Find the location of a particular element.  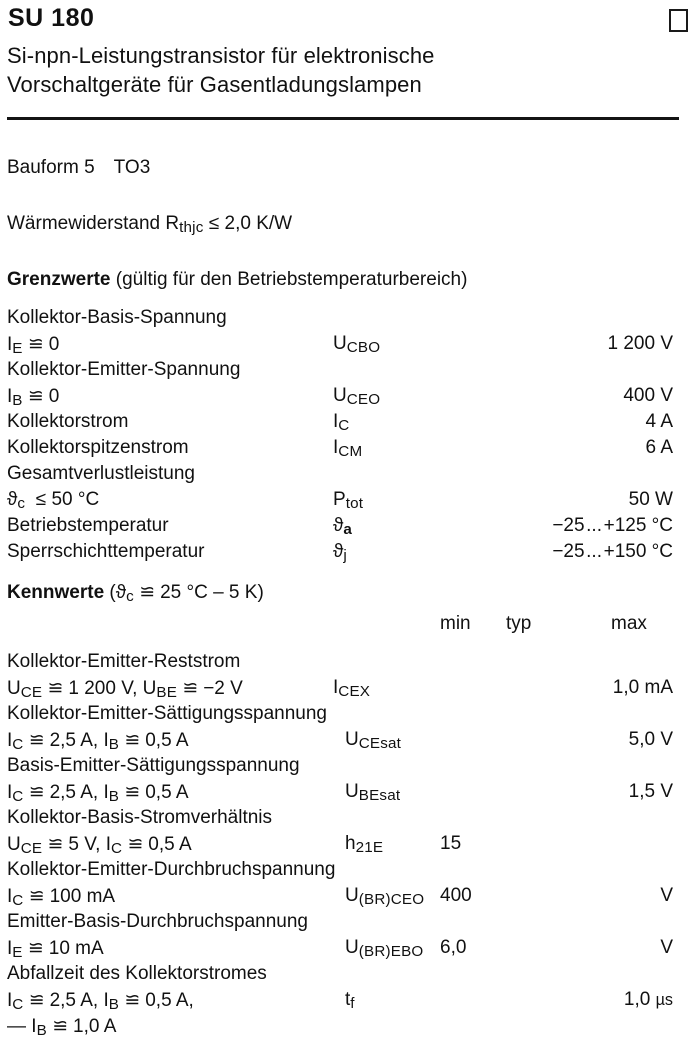

row-label: UCE ≌ 1 200 V, UBE ≌ −2 V is located at coordinates (125, 690).